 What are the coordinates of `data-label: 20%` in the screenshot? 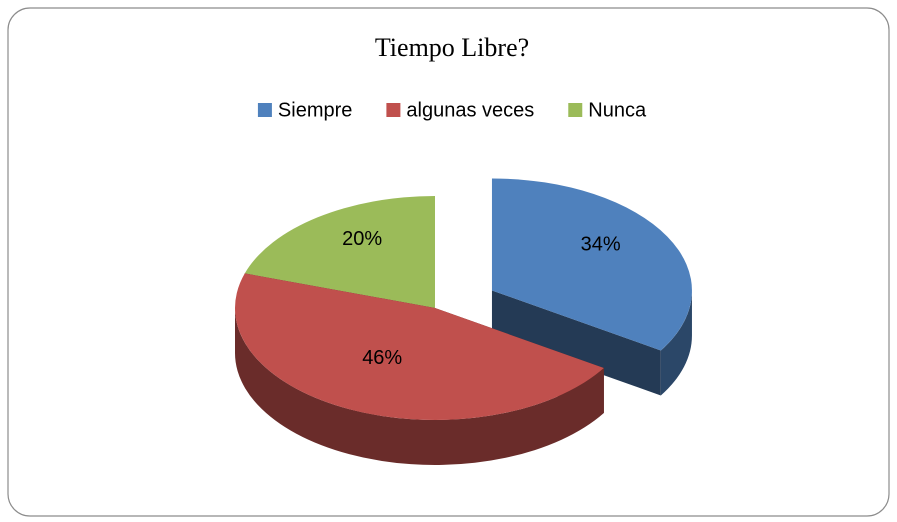 It's located at (362, 239).